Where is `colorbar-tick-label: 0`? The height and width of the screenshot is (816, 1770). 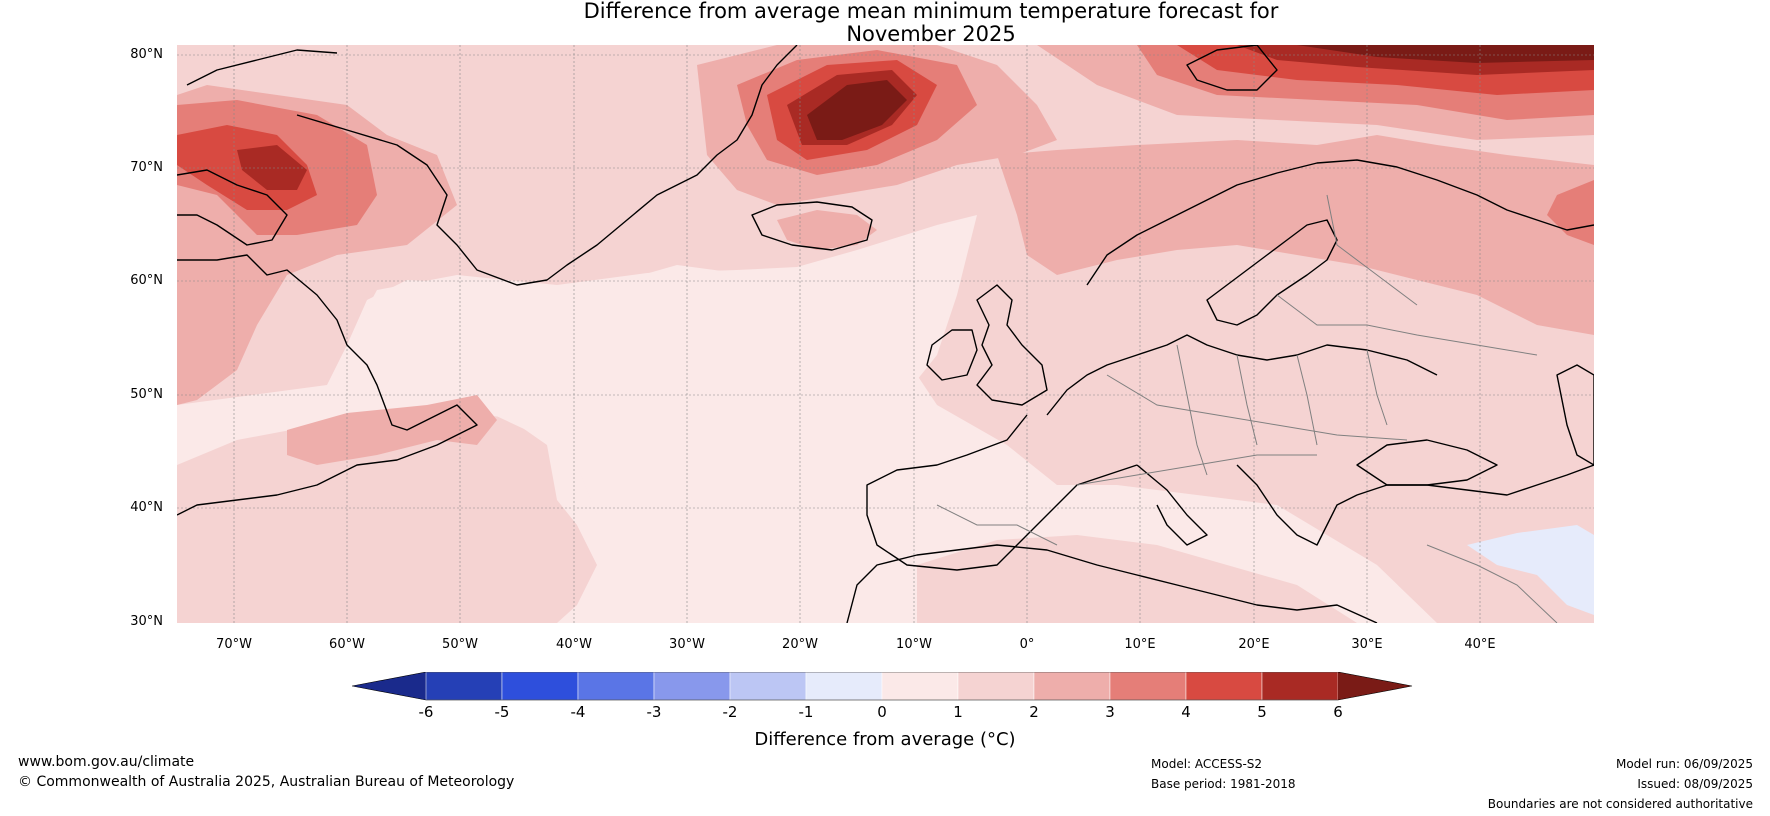
colorbar-tick-label: 0 is located at coordinates (882, 712).